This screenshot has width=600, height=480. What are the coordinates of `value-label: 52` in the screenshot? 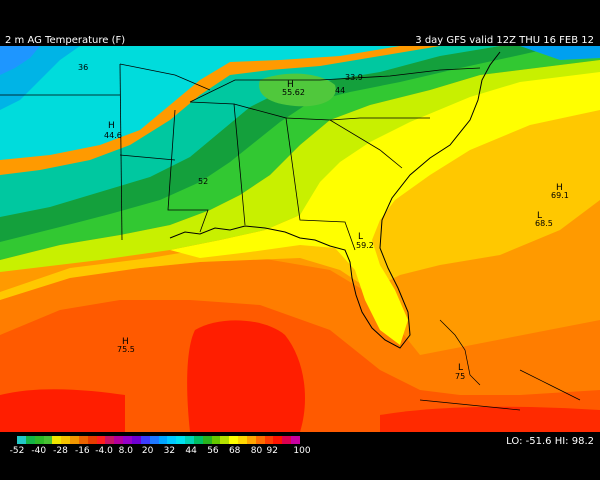 It's located at (203, 181).